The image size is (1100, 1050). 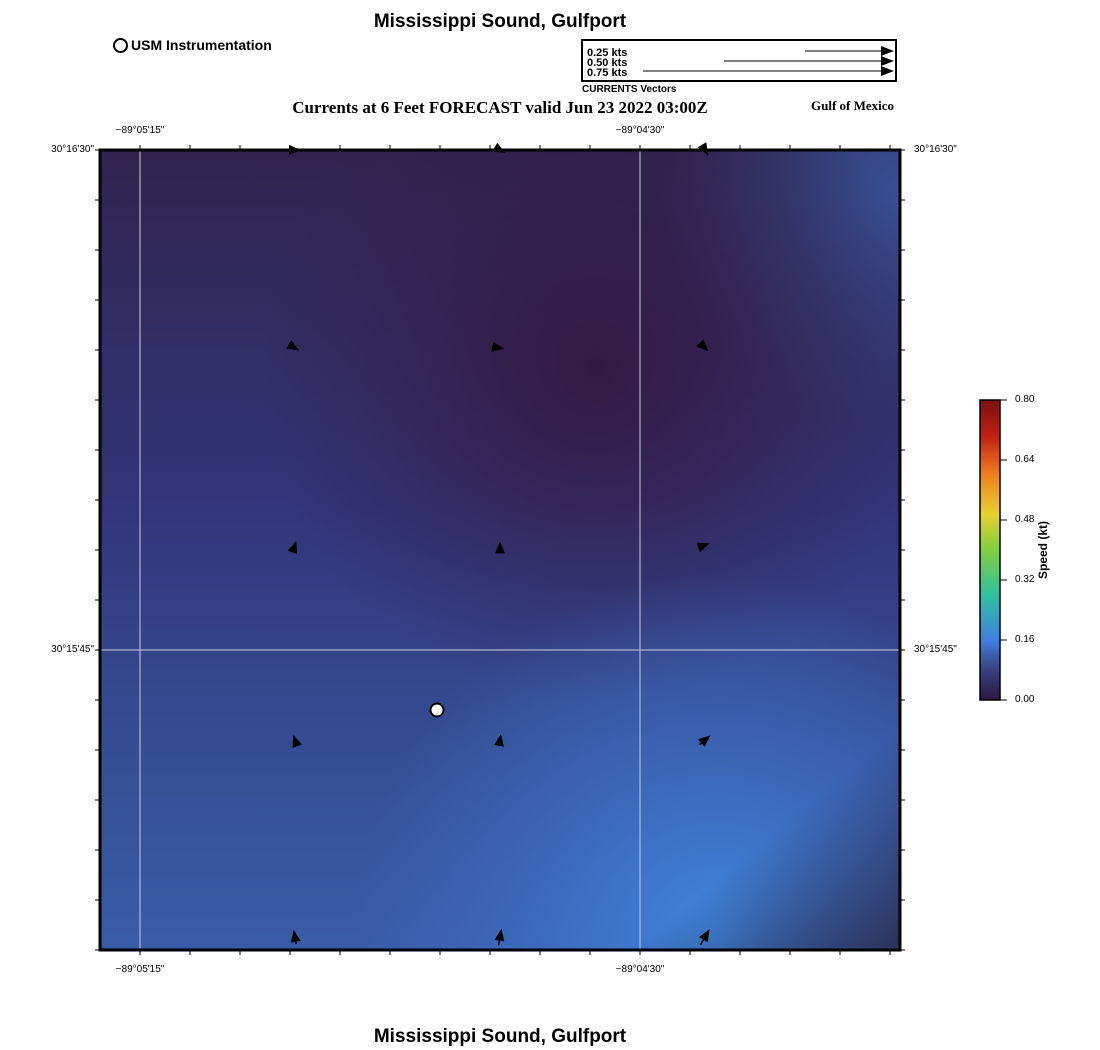 What do you see at coordinates (437, 710) in the screenshot?
I see `usm-station-marker` at bounding box center [437, 710].